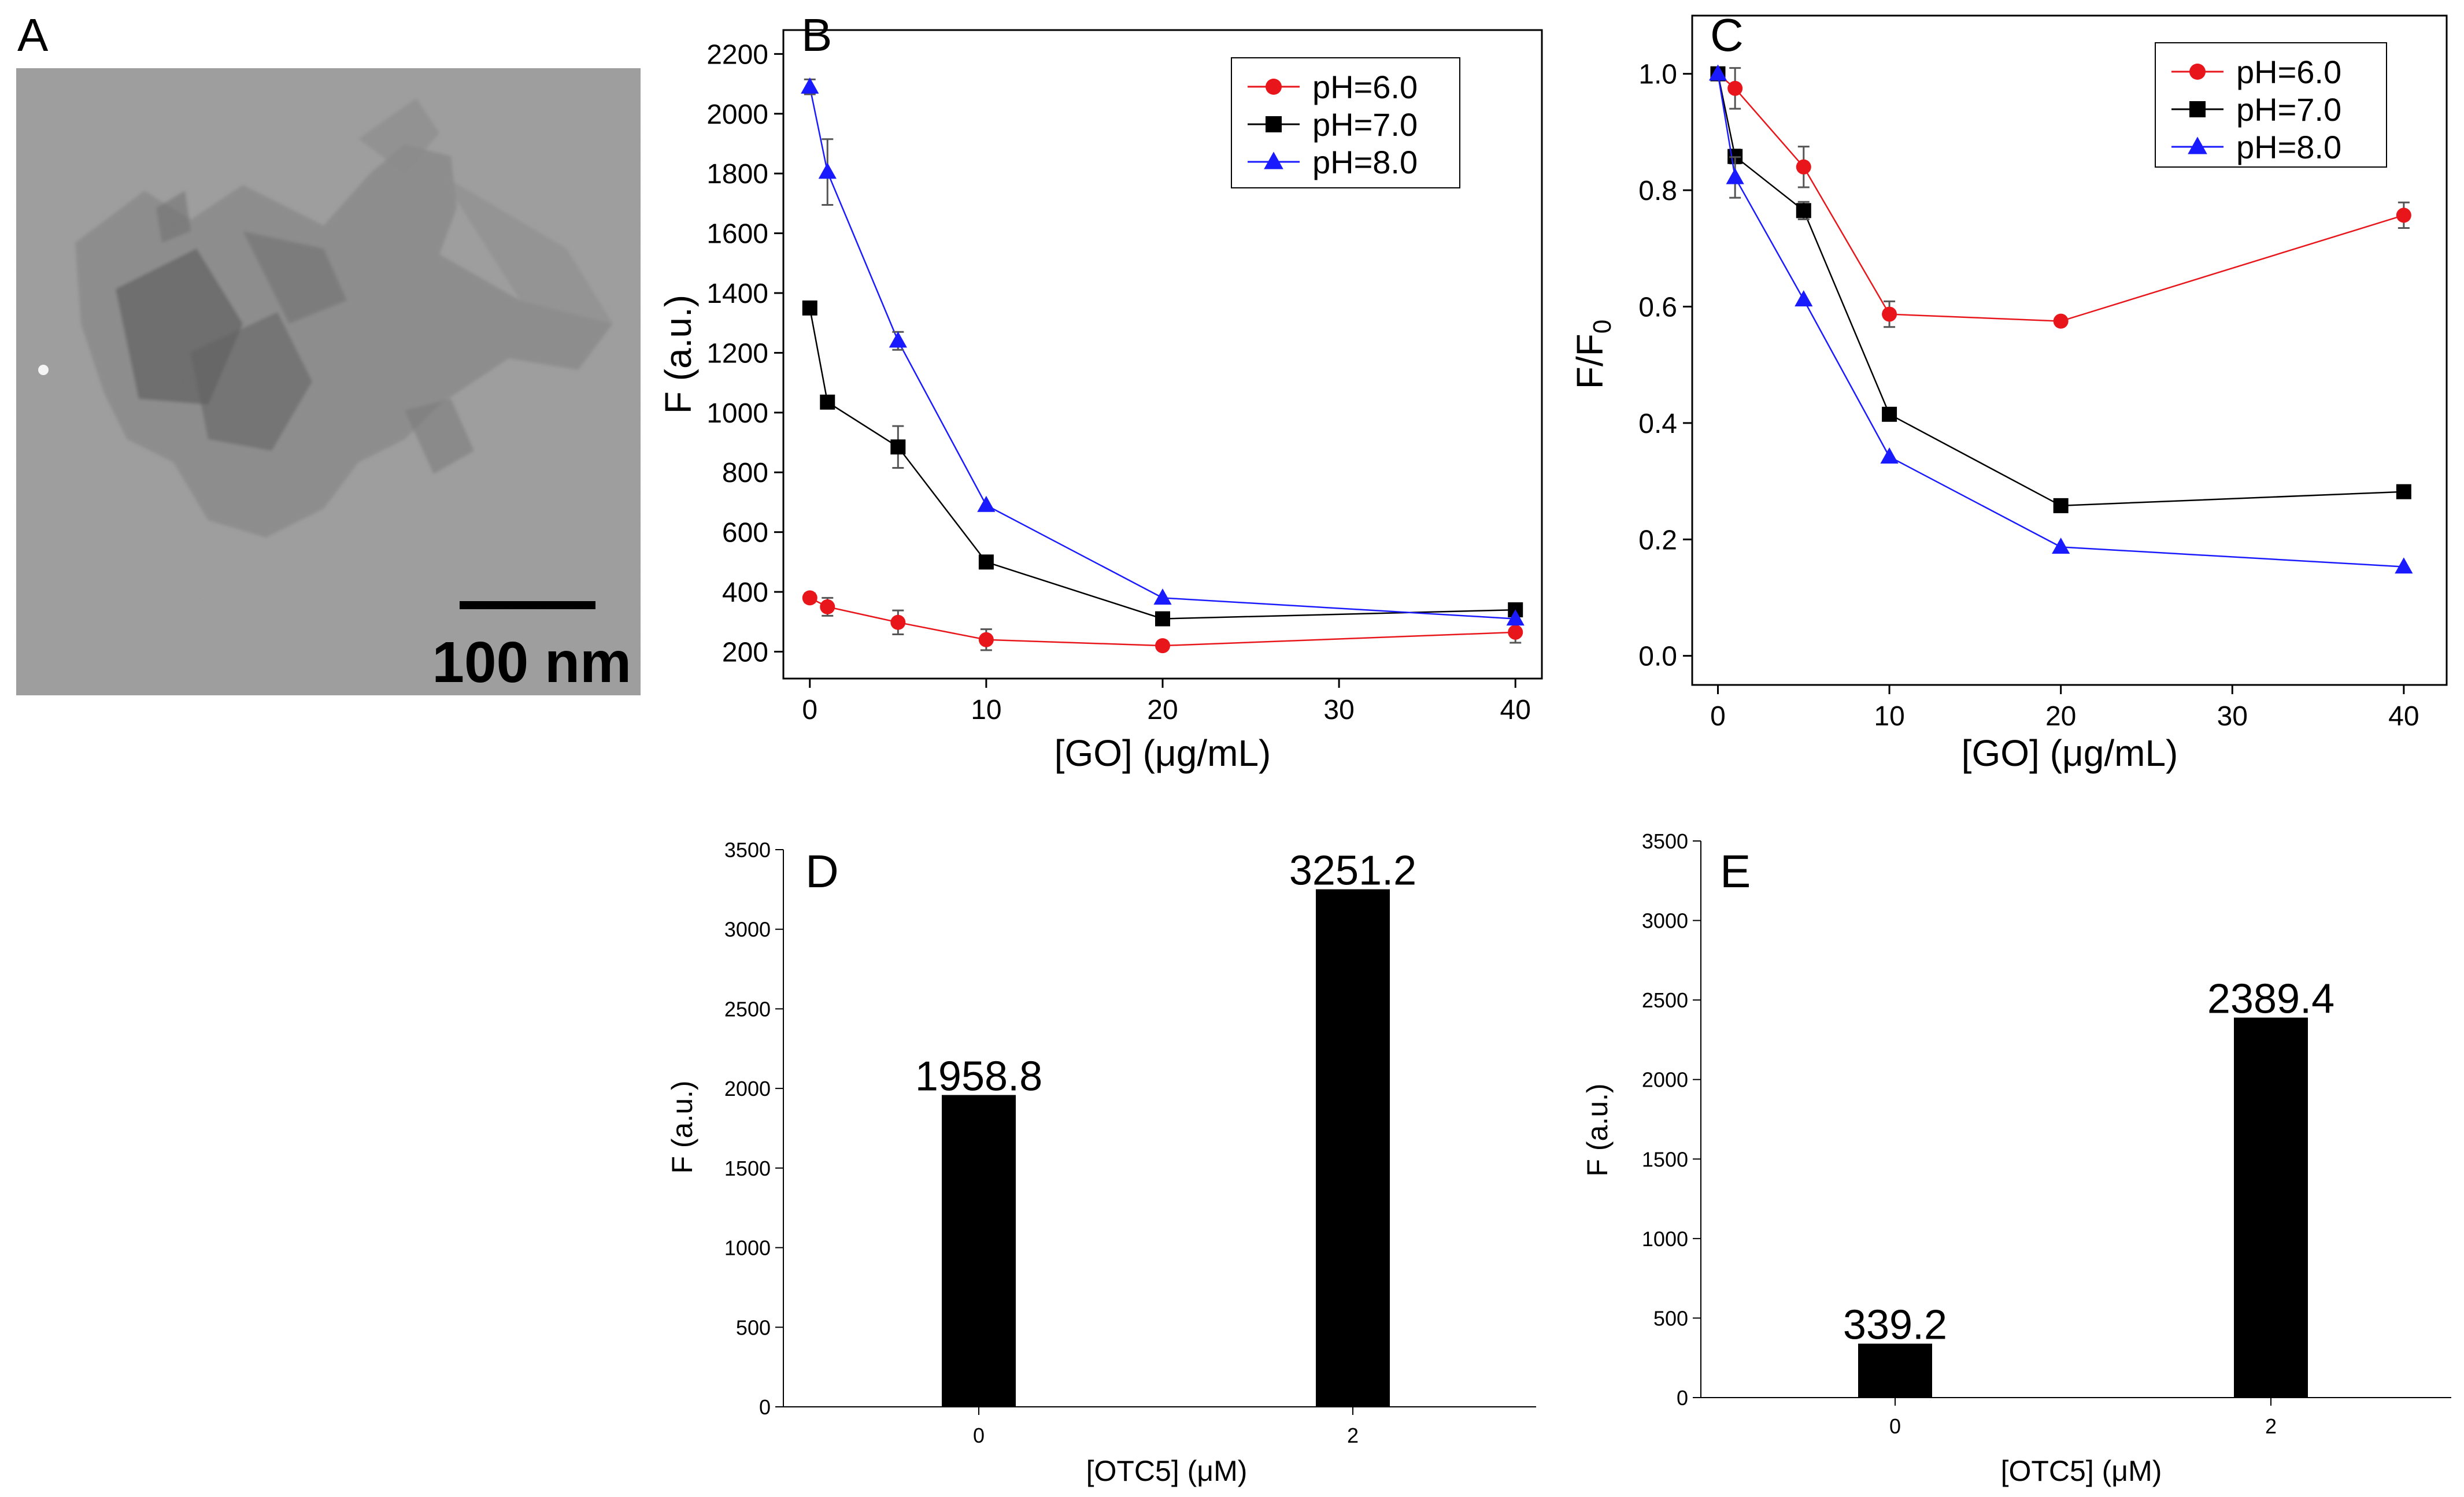 Image resolution: width=2464 pixels, height=1497 pixels. What do you see at coordinates (737, 115) in the screenshot?
I see `y-tick-label: 2000` at bounding box center [737, 115].